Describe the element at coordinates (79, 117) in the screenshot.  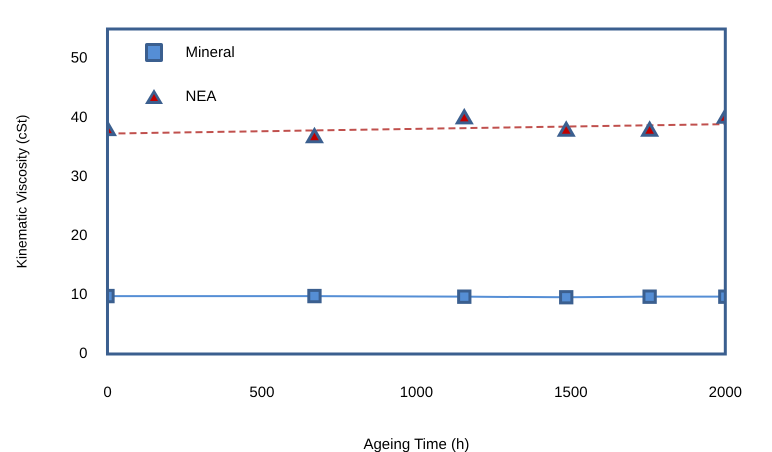
I see `y-tick-label: 40` at that location.